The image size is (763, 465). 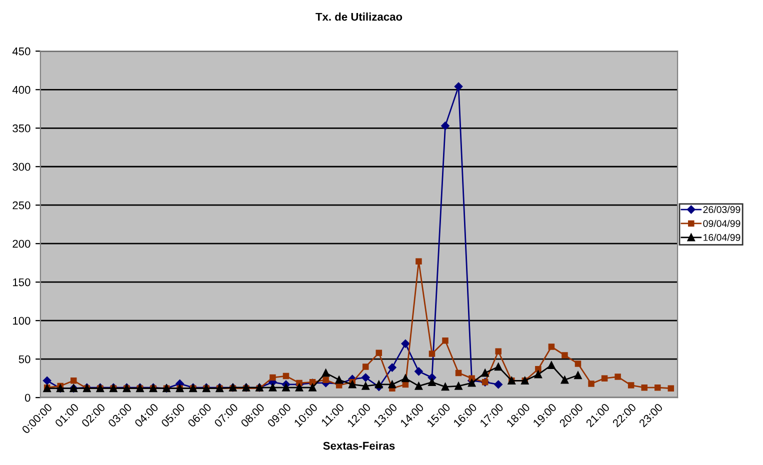 What do you see at coordinates (722, 237) in the screenshot?
I see `legend-label: 16/04/99` at bounding box center [722, 237].